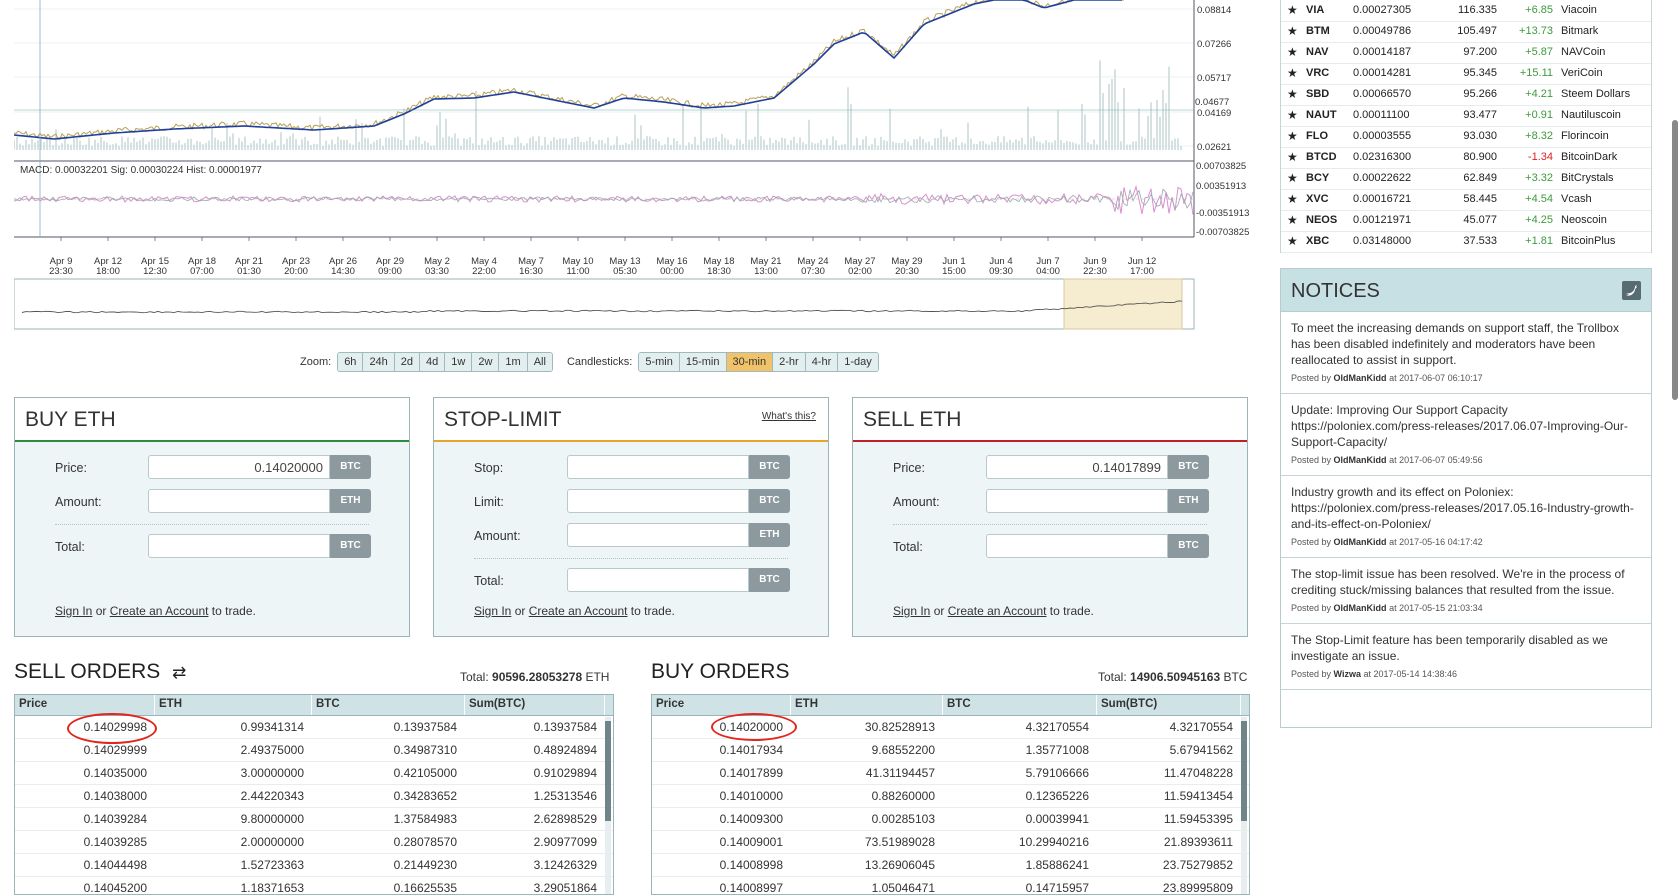  What do you see at coordinates (577, 271) in the screenshot?
I see `x-axis-time: 11:00` at bounding box center [577, 271].